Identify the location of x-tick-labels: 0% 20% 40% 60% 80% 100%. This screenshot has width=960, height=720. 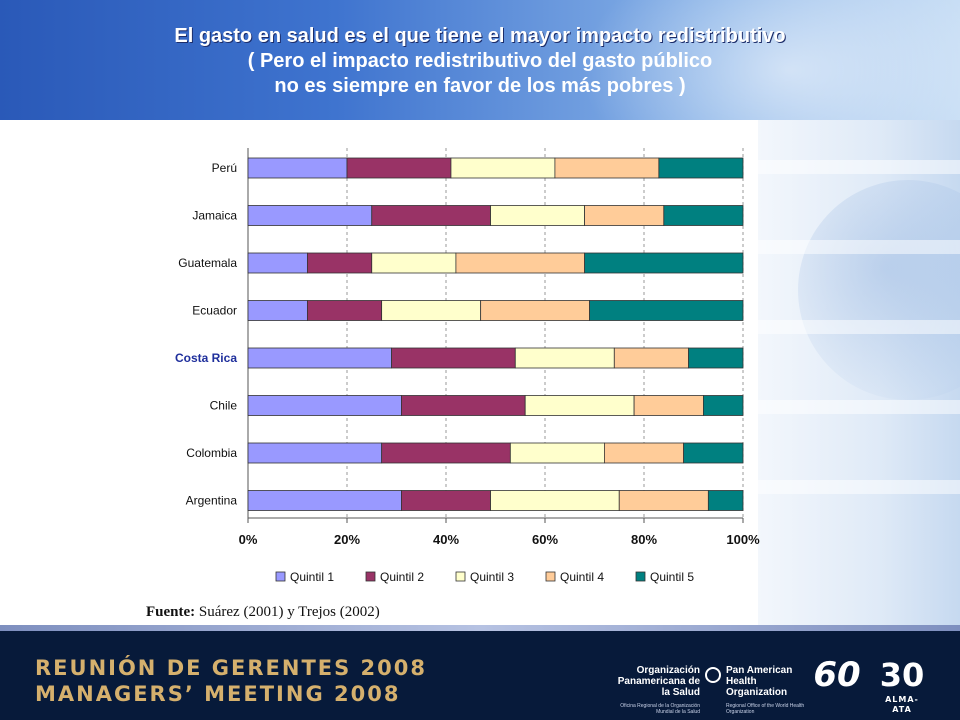
(499, 539).